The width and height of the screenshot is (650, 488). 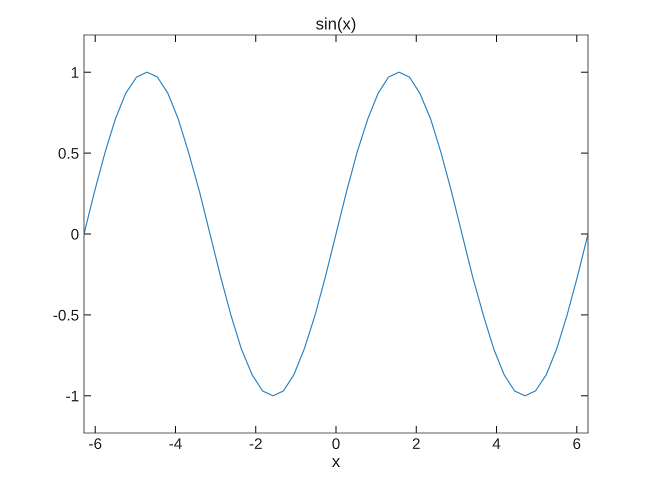 I want to click on y-tick-label: 0, so click(x=75, y=234).